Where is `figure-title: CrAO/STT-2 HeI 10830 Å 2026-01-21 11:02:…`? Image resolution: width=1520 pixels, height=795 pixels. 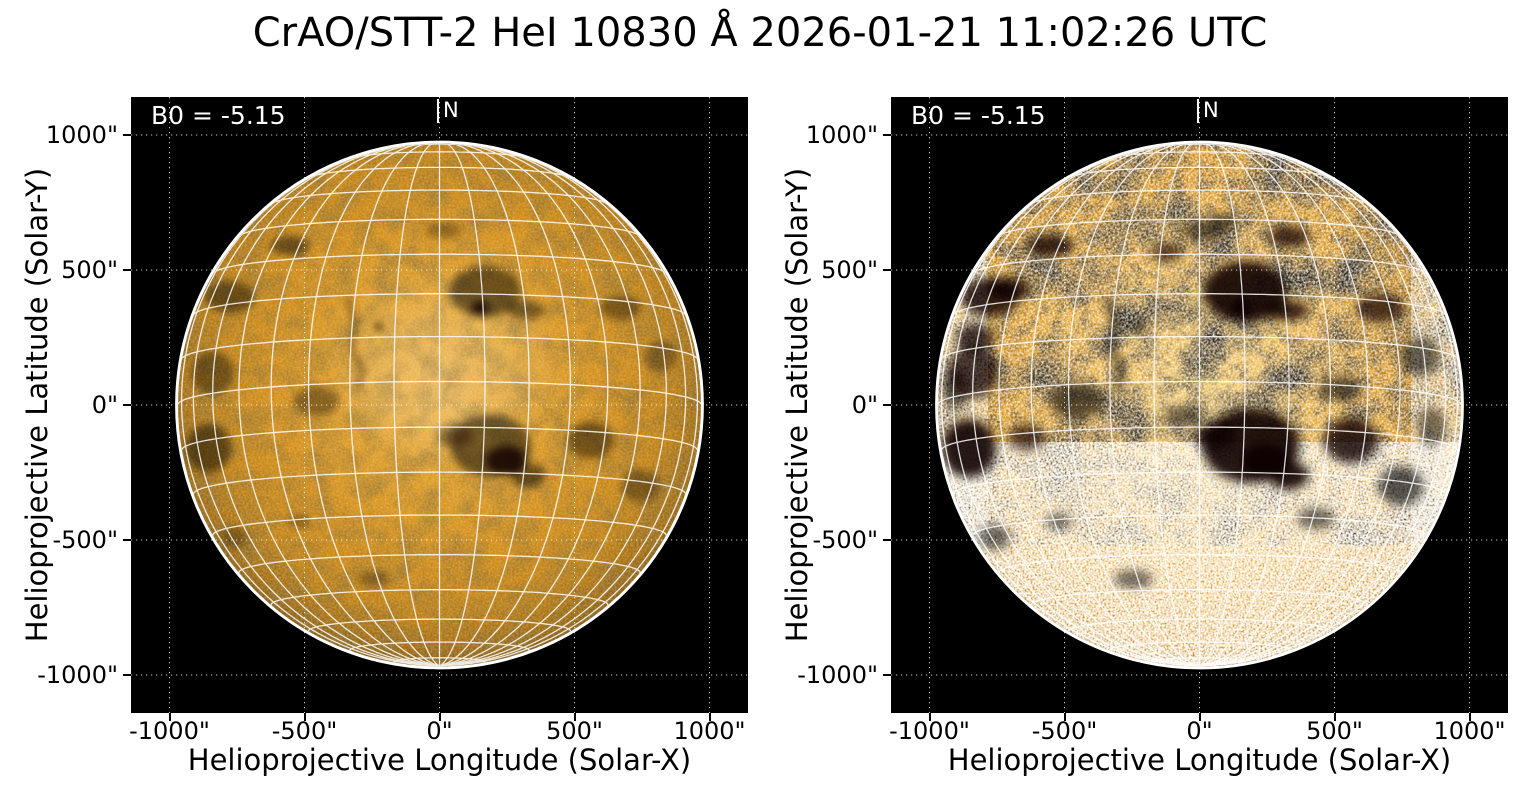 figure-title: CrAO/STT-2 HeI 10830 Å 2026-01-21 11:02:… is located at coordinates (760, 33).